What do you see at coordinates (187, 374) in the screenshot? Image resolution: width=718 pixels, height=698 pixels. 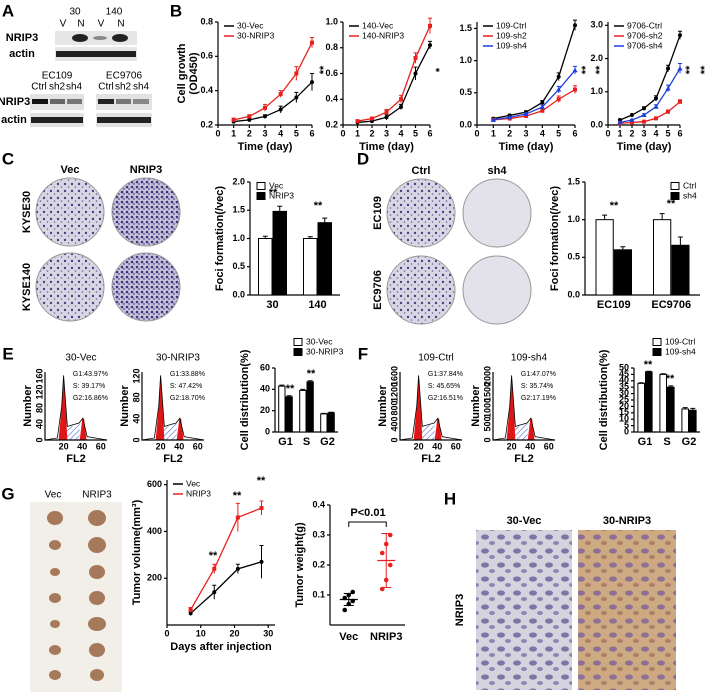 I see `flow-stat: G1:33.88%` at bounding box center [187, 374].